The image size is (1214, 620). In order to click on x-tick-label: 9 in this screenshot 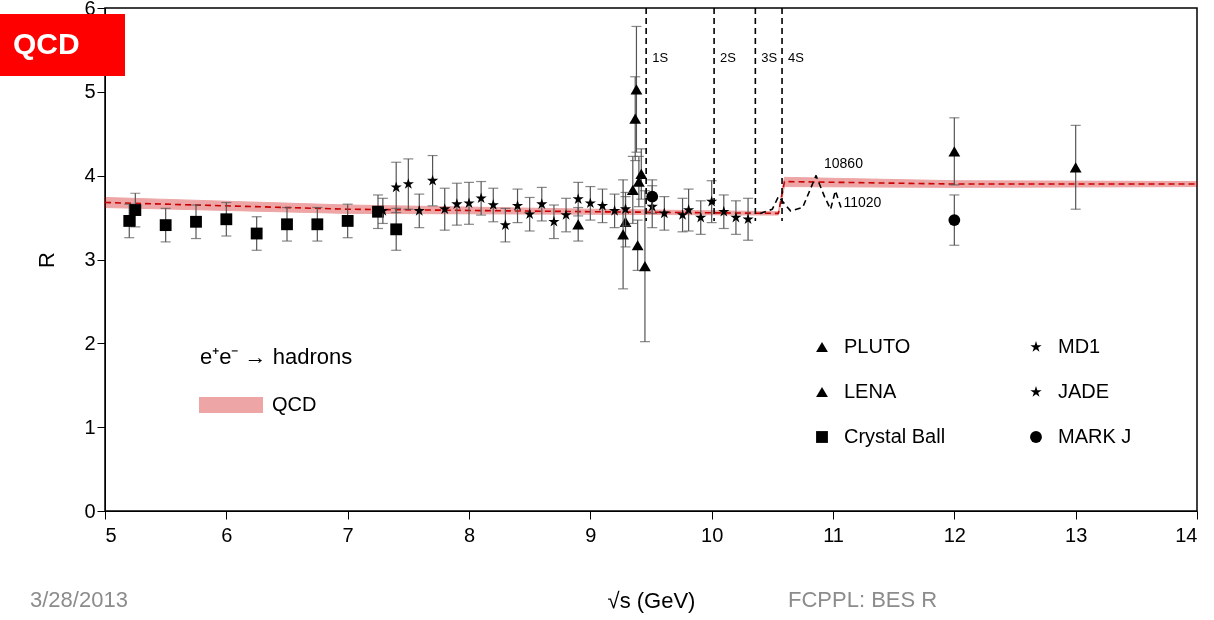, I will do `click(591, 534)`.